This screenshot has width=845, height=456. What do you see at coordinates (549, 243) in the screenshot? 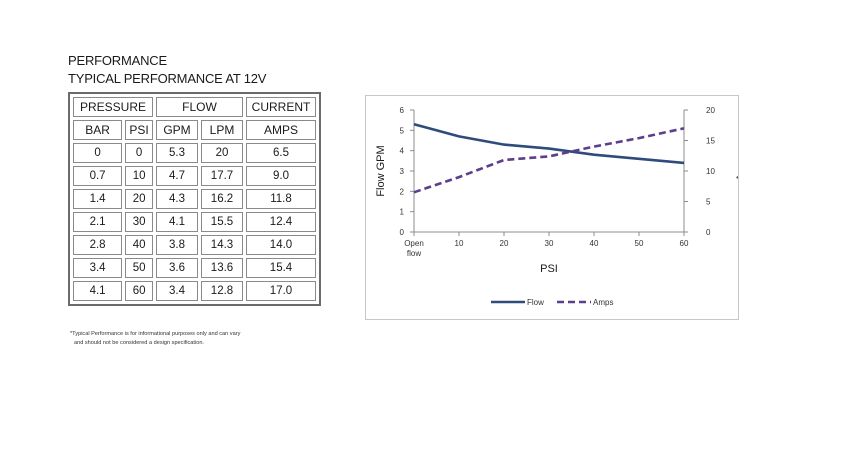
I see `x-tick-label: 30` at bounding box center [549, 243].